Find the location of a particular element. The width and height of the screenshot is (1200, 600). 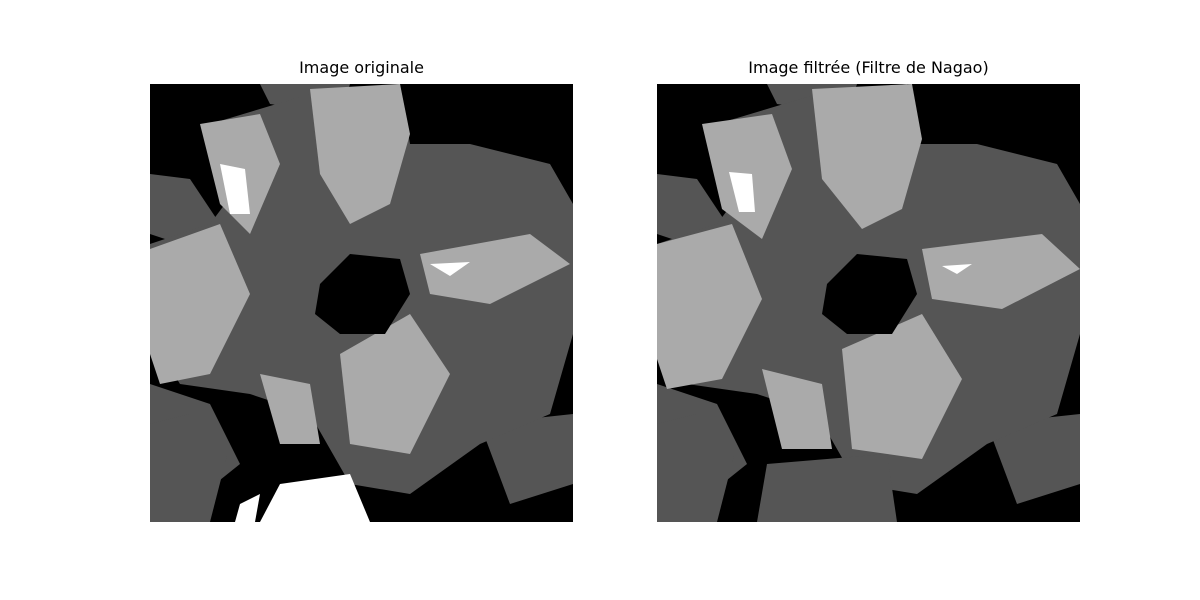

panel-title-original: Image originale is located at coordinates (361, 67).